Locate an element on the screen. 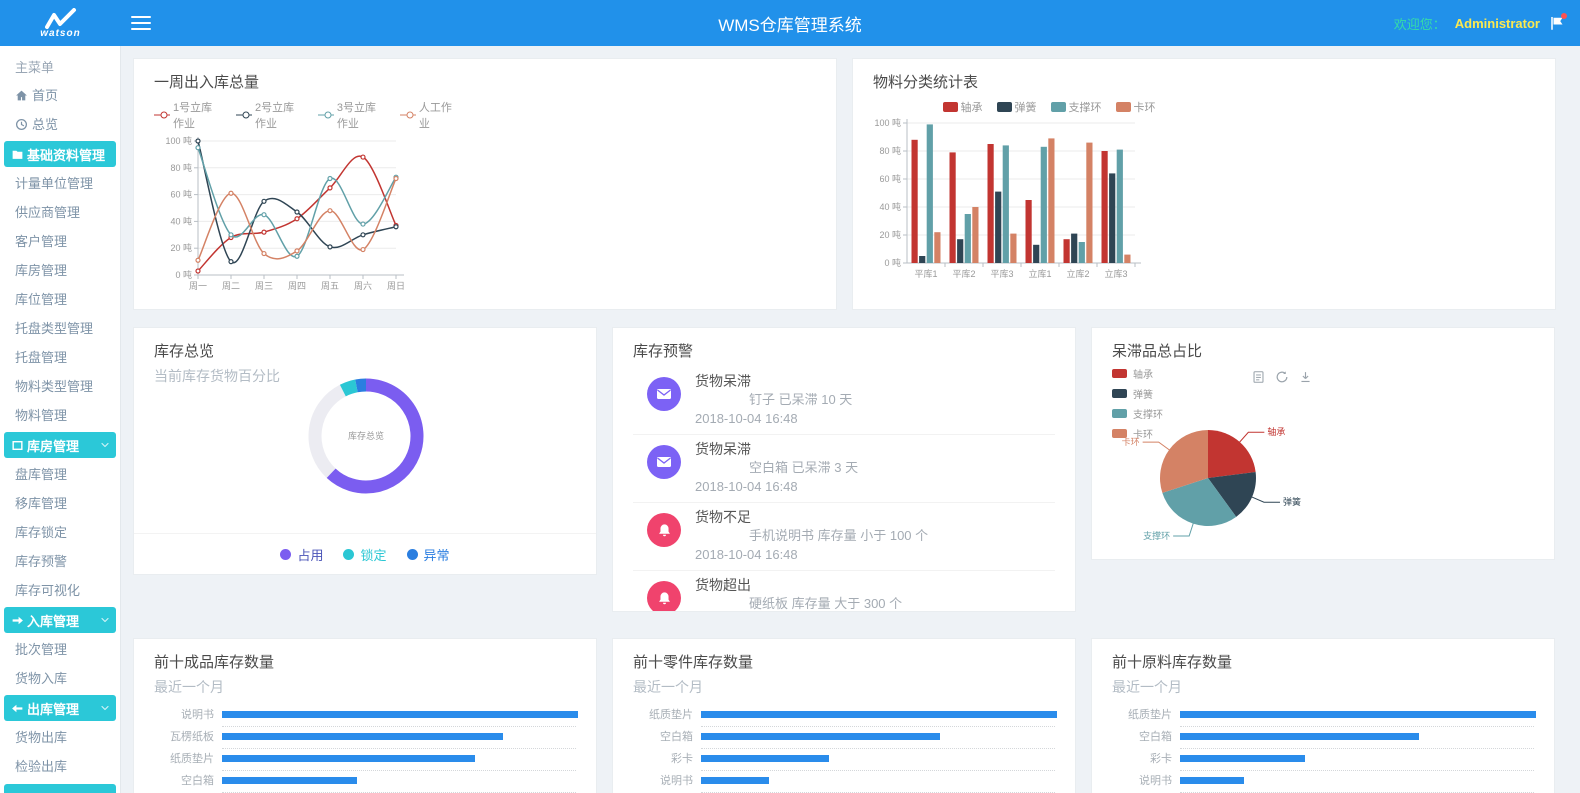 The image size is (1580, 793). svg-text: 弹簧 is located at coordinates (1292, 501).